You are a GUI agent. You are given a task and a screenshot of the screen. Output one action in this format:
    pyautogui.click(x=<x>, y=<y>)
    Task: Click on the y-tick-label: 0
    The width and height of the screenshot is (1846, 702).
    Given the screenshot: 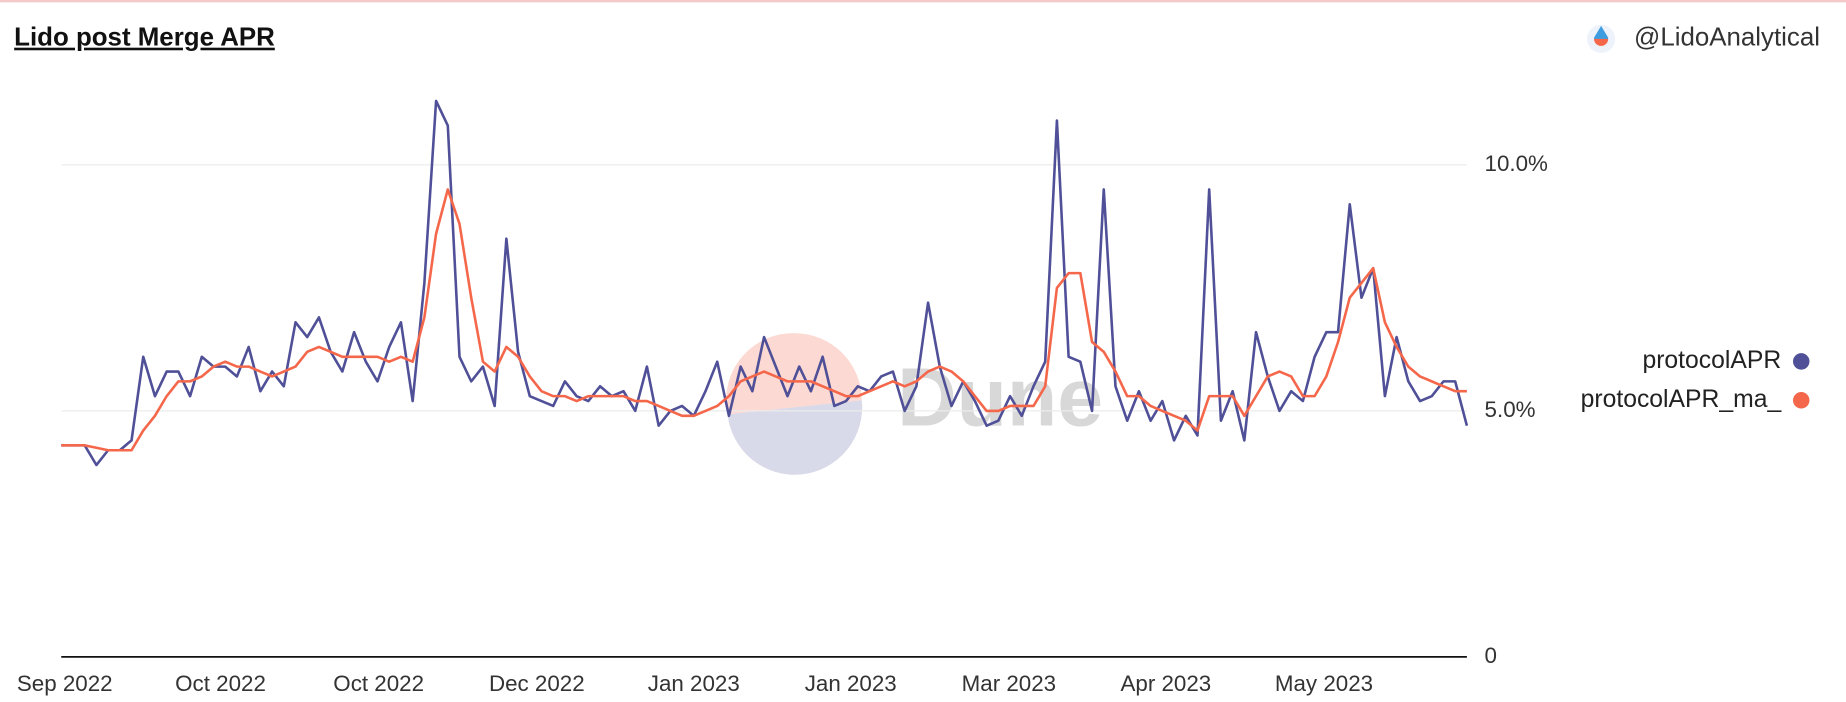 What is the action you would take?
    pyautogui.click(x=1491, y=655)
    